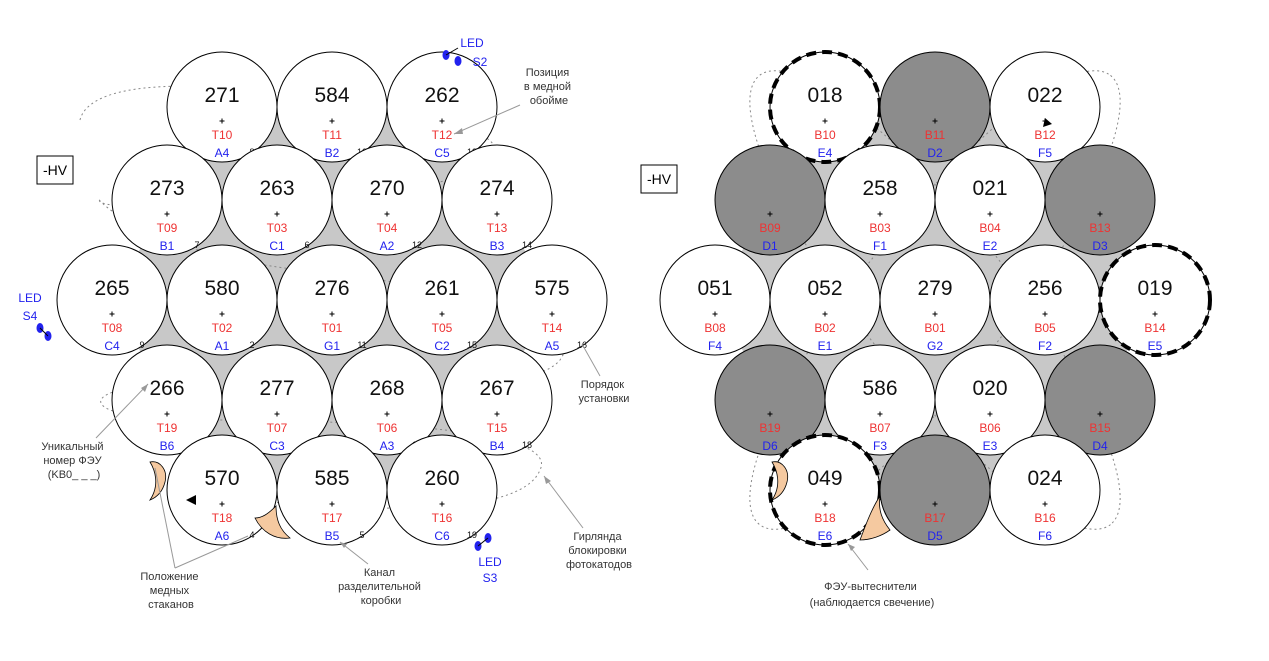 Image resolution: width=1269 pixels, height=661 pixels. What do you see at coordinates (141, 345) in the screenshot?
I see `left-pmt-install-order: 9` at bounding box center [141, 345].